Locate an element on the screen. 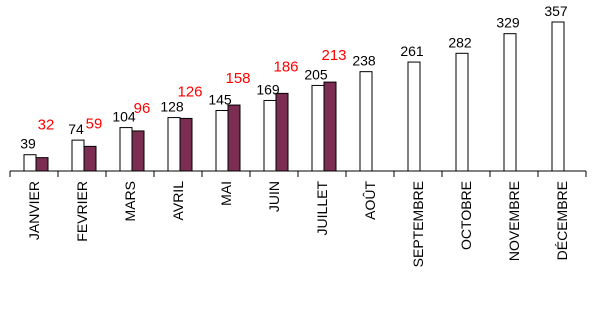 The height and width of the screenshot is (324, 594). data-label-series-1: 261 is located at coordinates (412, 51).